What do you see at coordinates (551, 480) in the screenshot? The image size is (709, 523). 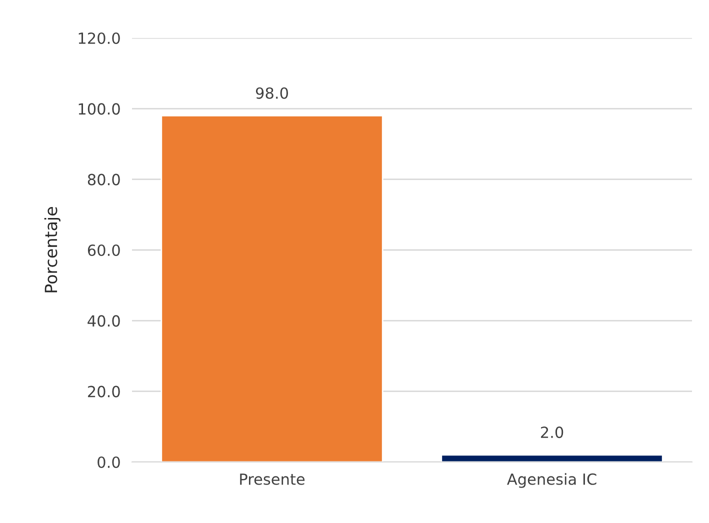 I see `x-tick-label: Agenesia IC` at bounding box center [551, 480].